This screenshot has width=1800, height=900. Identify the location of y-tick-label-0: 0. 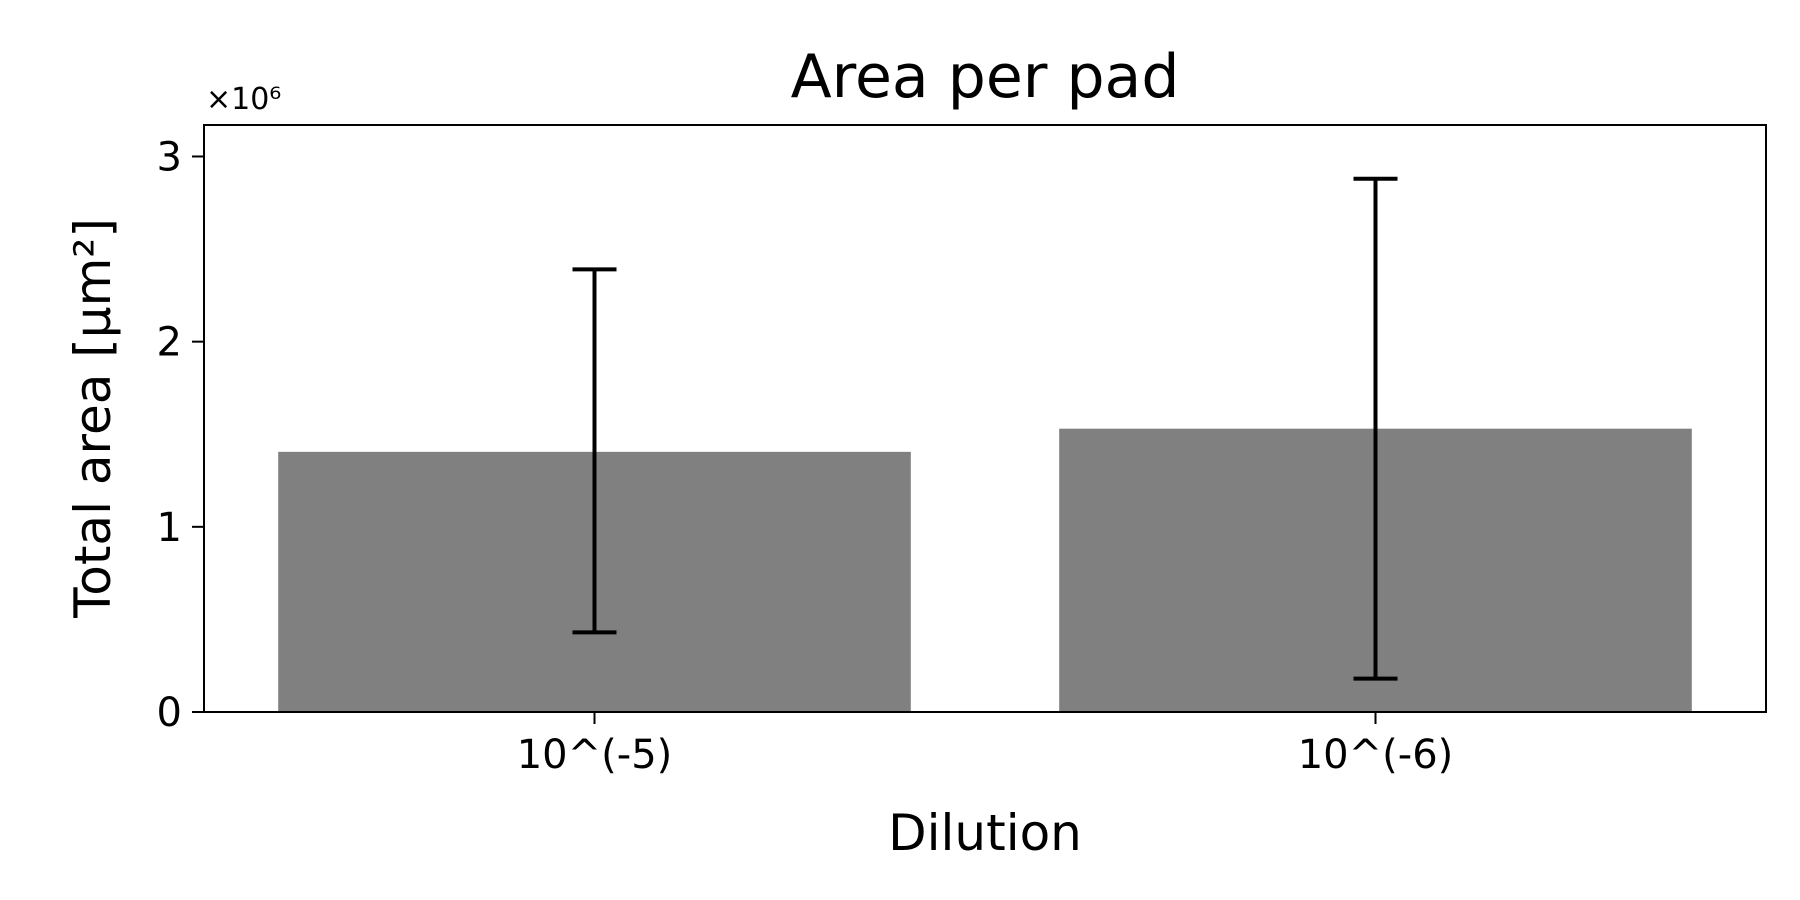
(169, 713).